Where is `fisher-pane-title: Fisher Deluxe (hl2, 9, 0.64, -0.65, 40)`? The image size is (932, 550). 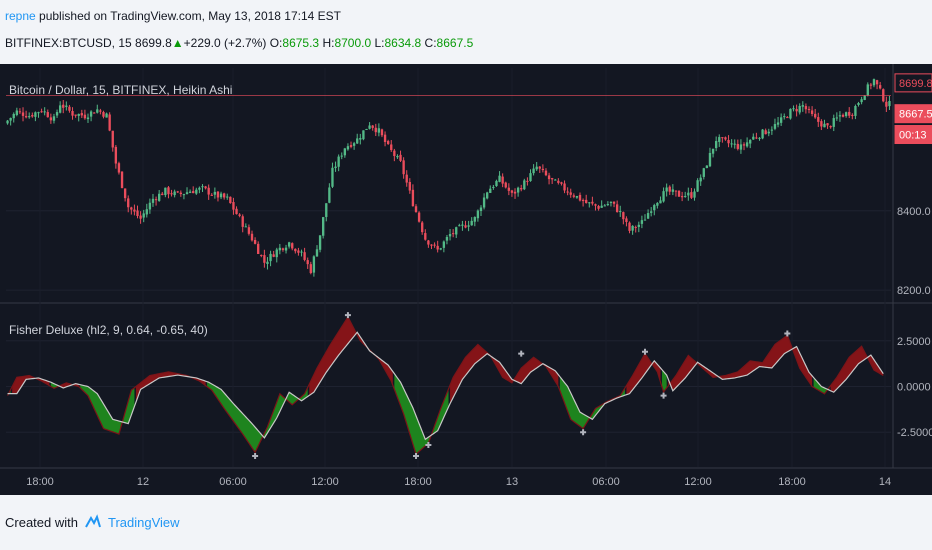 fisher-pane-title: Fisher Deluxe (hl2, 9, 0.64, -0.65, 40) is located at coordinates (108, 330).